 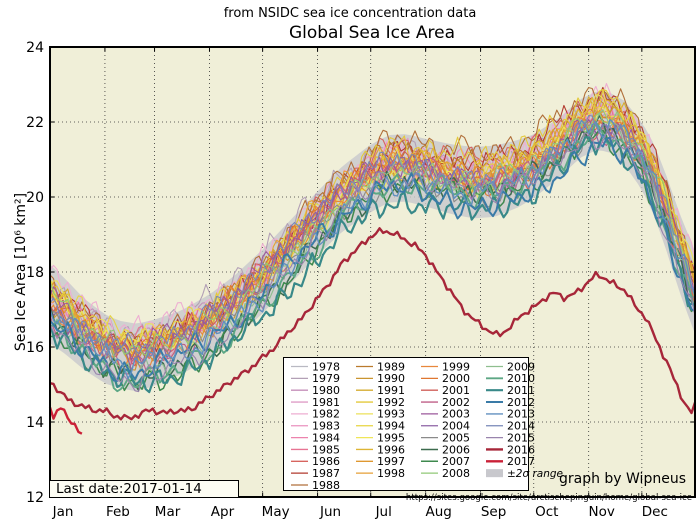 What do you see at coordinates (35, 48) in the screenshot?
I see `y-tick-label: 24` at bounding box center [35, 48].